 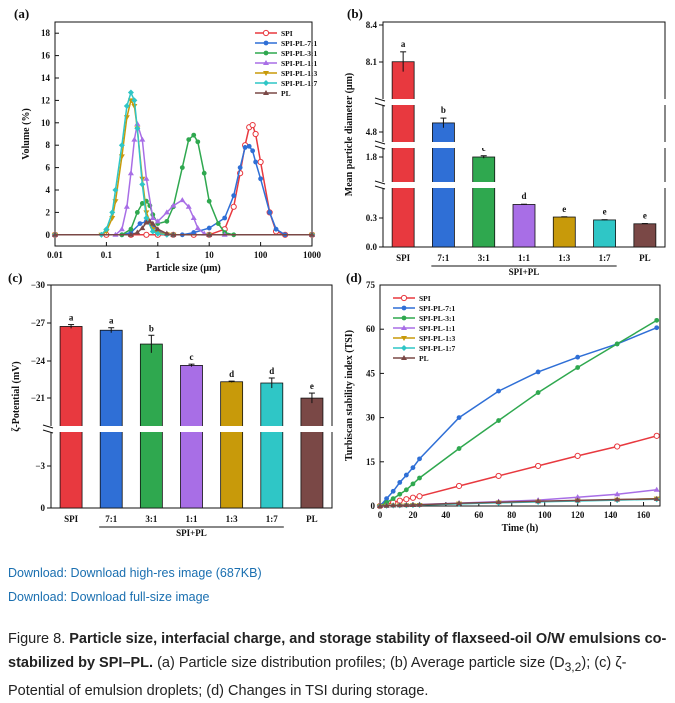 What do you see at coordinates (413, 515) in the screenshot?
I see `panel-d-xtick-label: 20` at bounding box center [413, 515].